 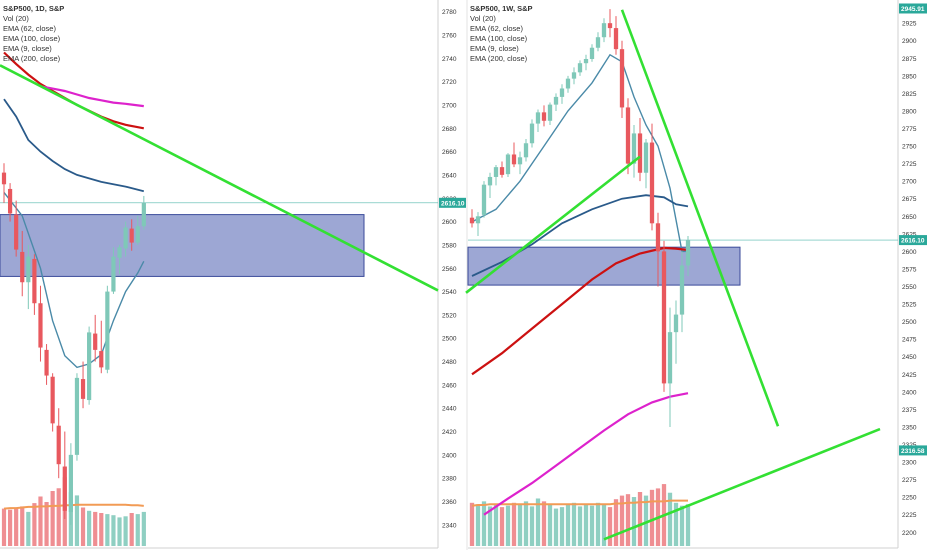 I want to click on y-tick-label: 2625, so click(x=909, y=234).